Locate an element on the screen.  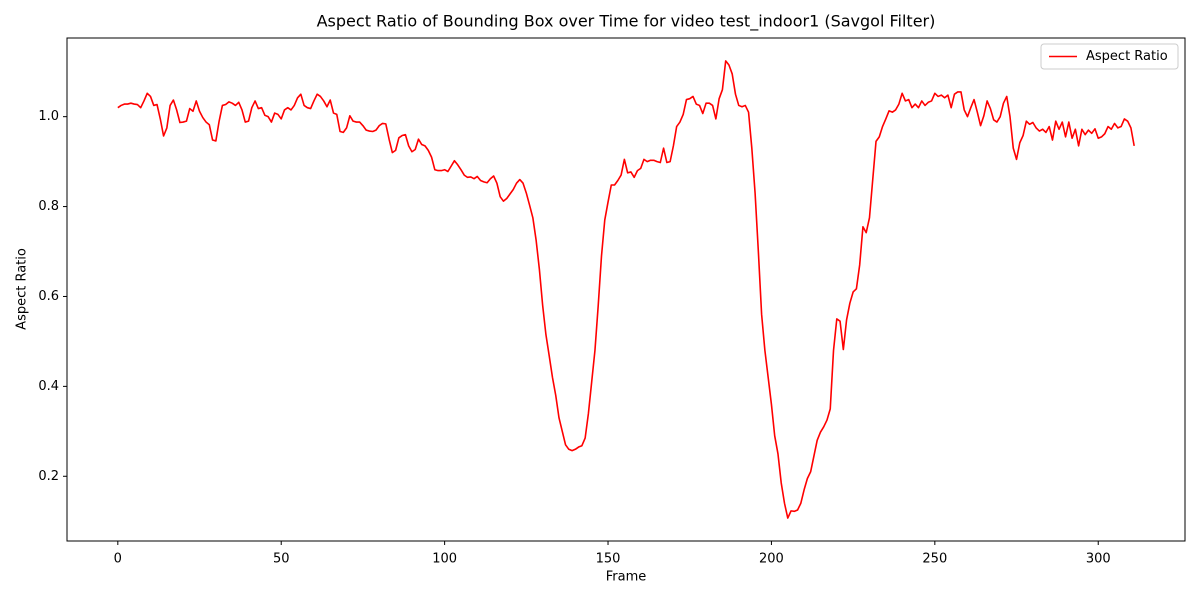
x-tick-label: 100 is located at coordinates (444, 559).